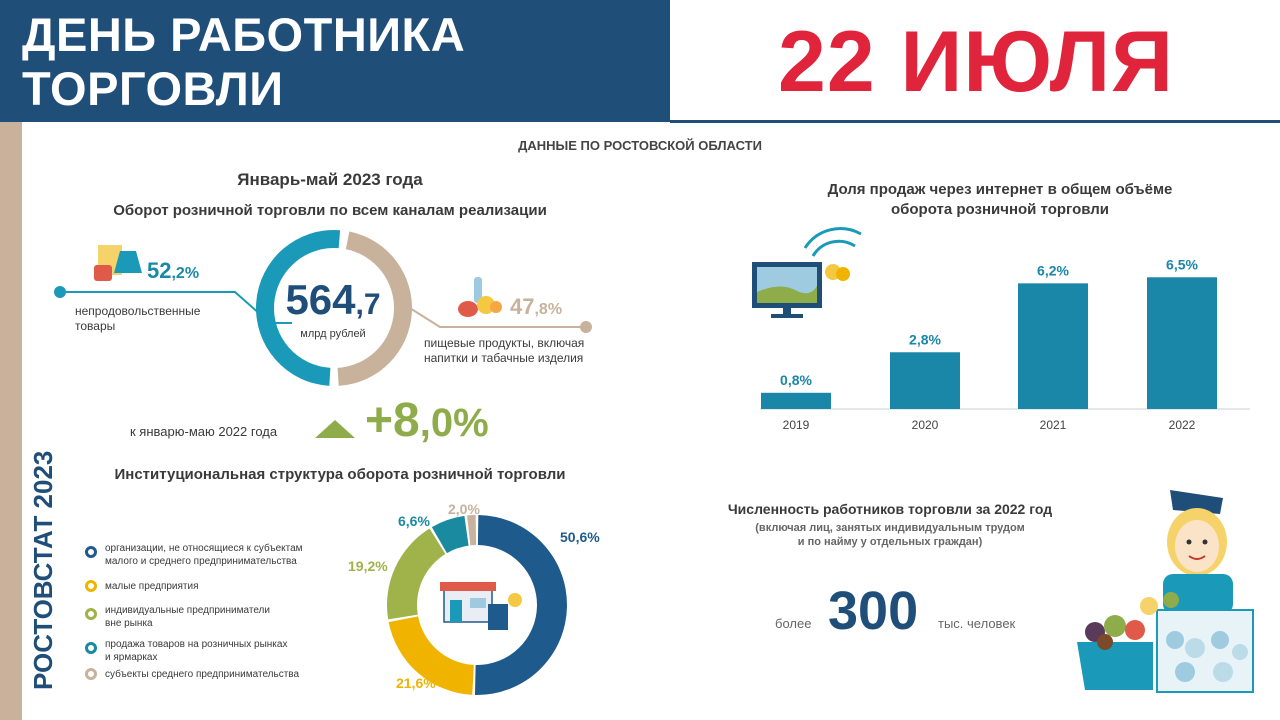 The image size is (1280, 720). I want to click on nonfood-leader, so click(176, 307).